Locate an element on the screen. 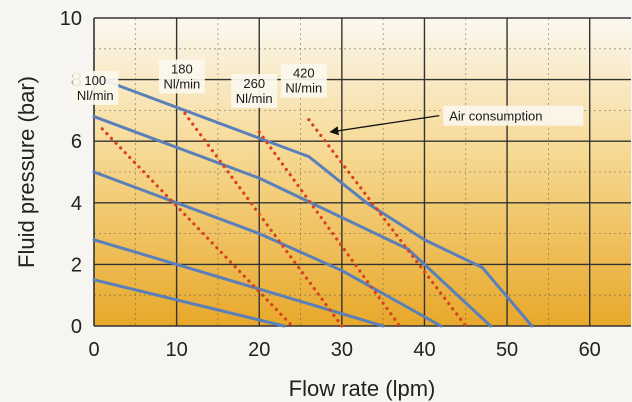 The height and width of the screenshot is (402, 632). annotation-text: Air consumption is located at coordinates (495, 116).